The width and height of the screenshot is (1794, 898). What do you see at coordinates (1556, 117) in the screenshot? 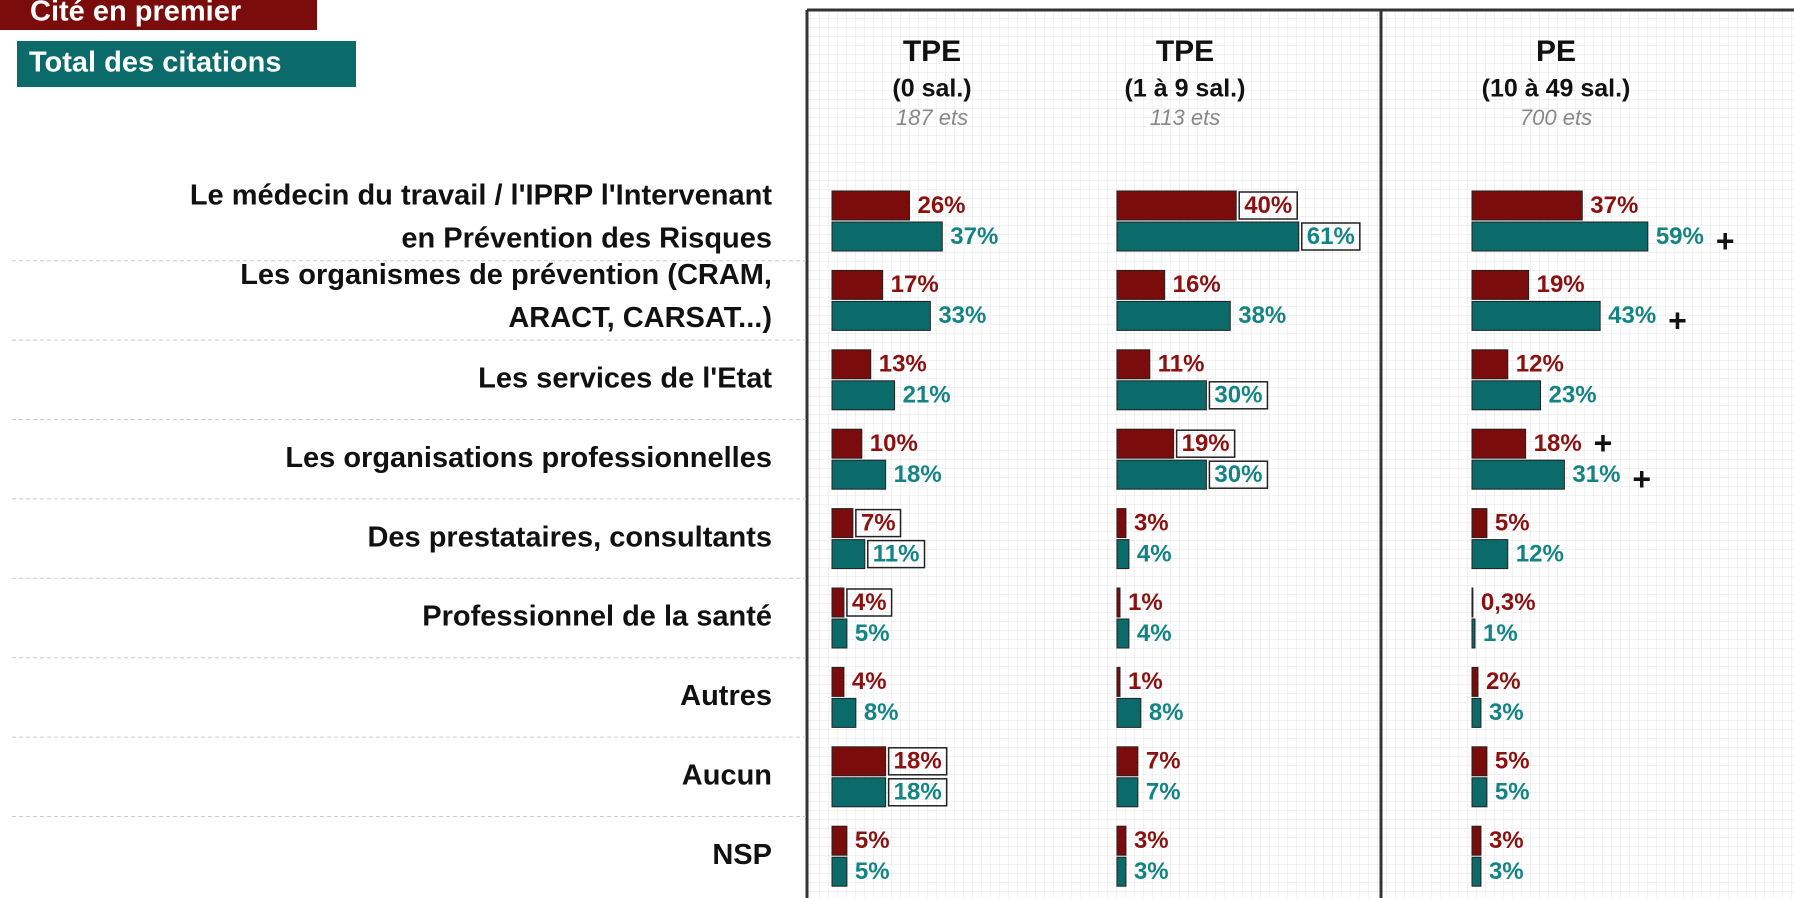
I see `panel-base: 700 ets` at bounding box center [1556, 117].